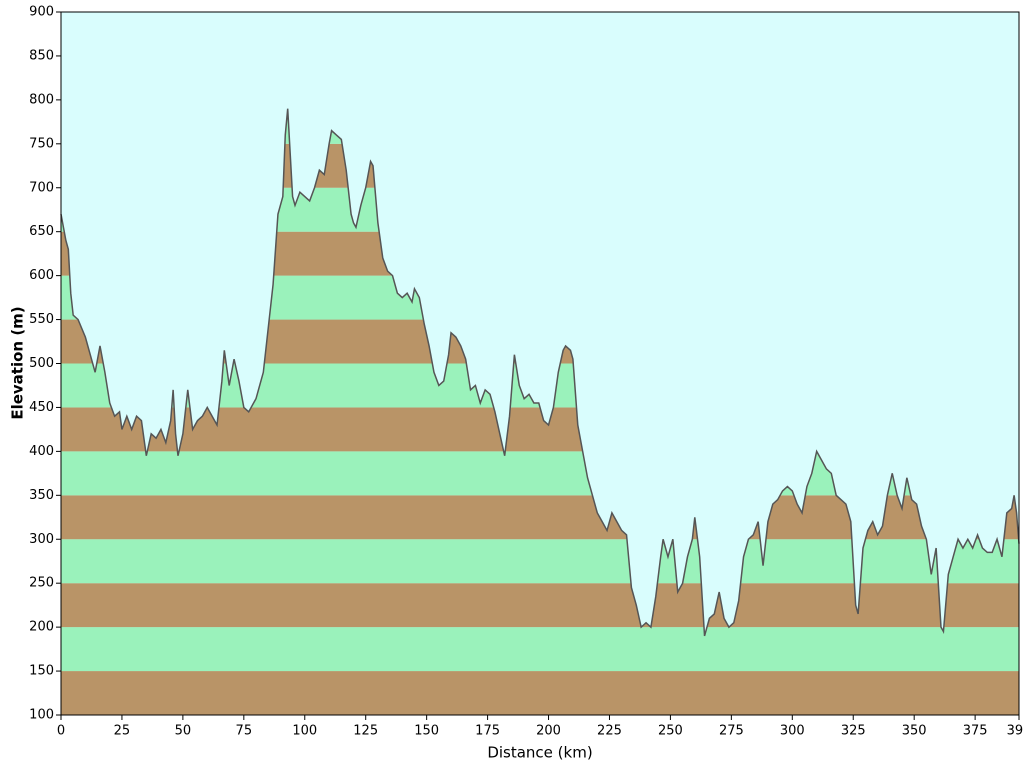 The image size is (1024, 768). I want to click on y-tick-label: 850, so click(41, 55).